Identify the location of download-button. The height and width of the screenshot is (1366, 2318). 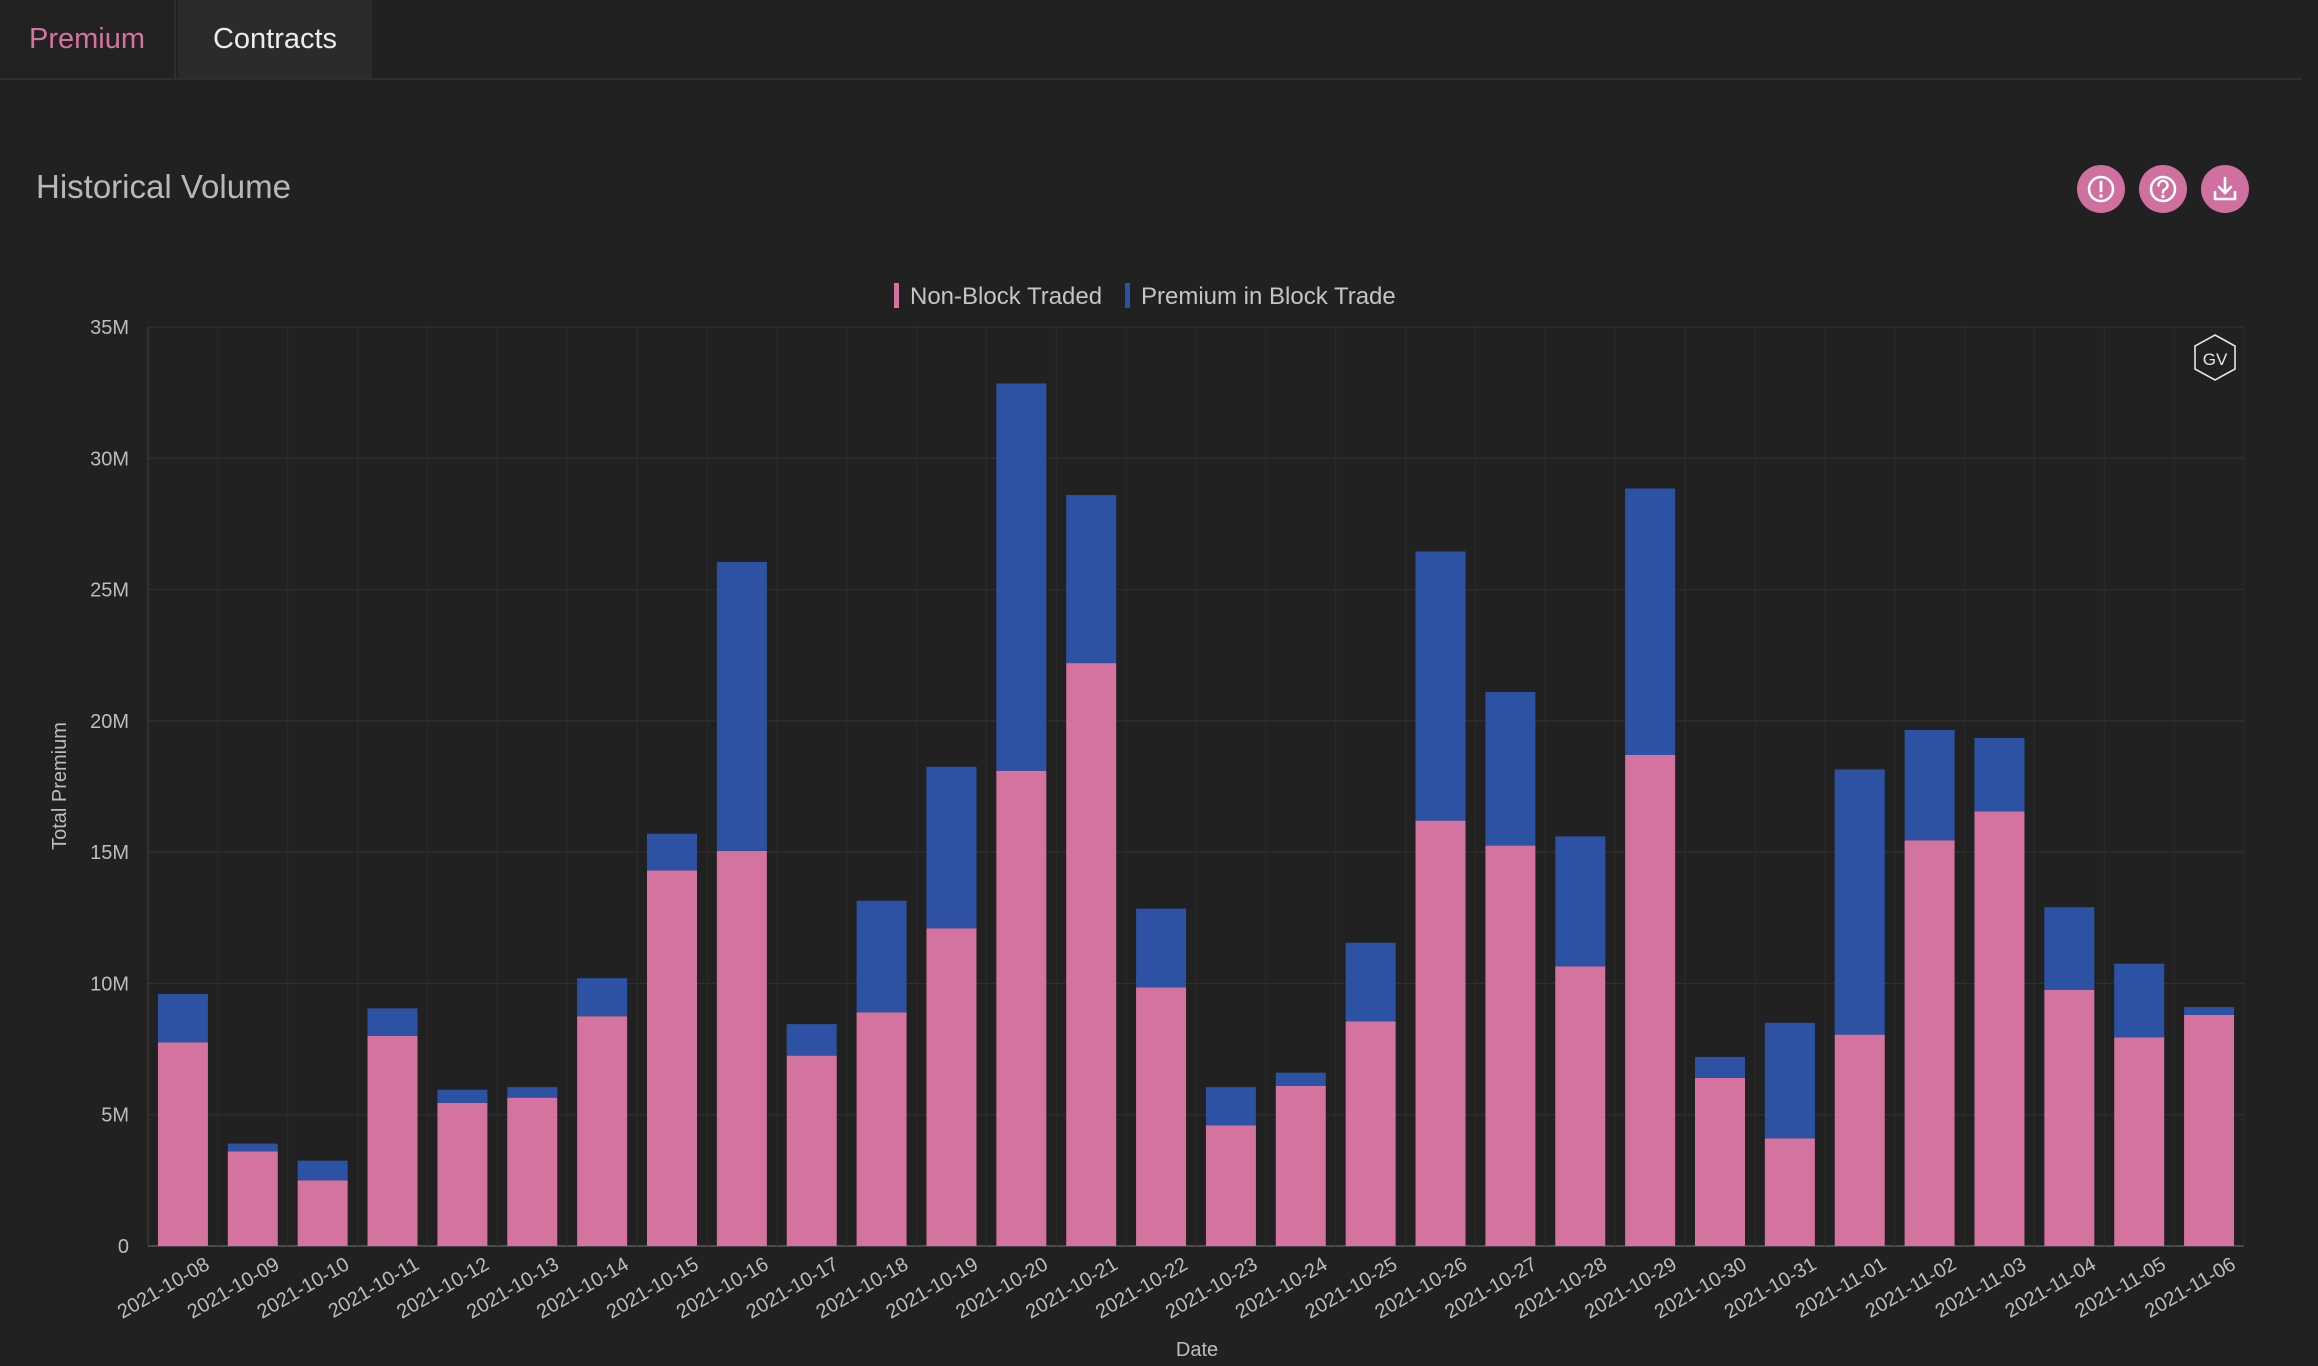
(2225, 189).